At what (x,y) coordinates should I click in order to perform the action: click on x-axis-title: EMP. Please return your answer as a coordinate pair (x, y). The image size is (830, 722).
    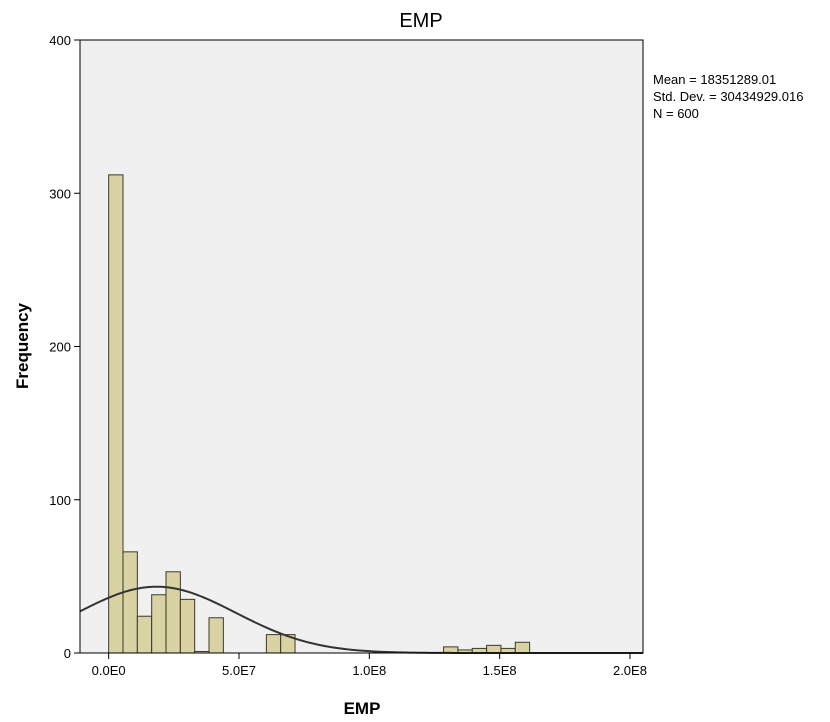
    Looking at the image, I should click on (362, 708).